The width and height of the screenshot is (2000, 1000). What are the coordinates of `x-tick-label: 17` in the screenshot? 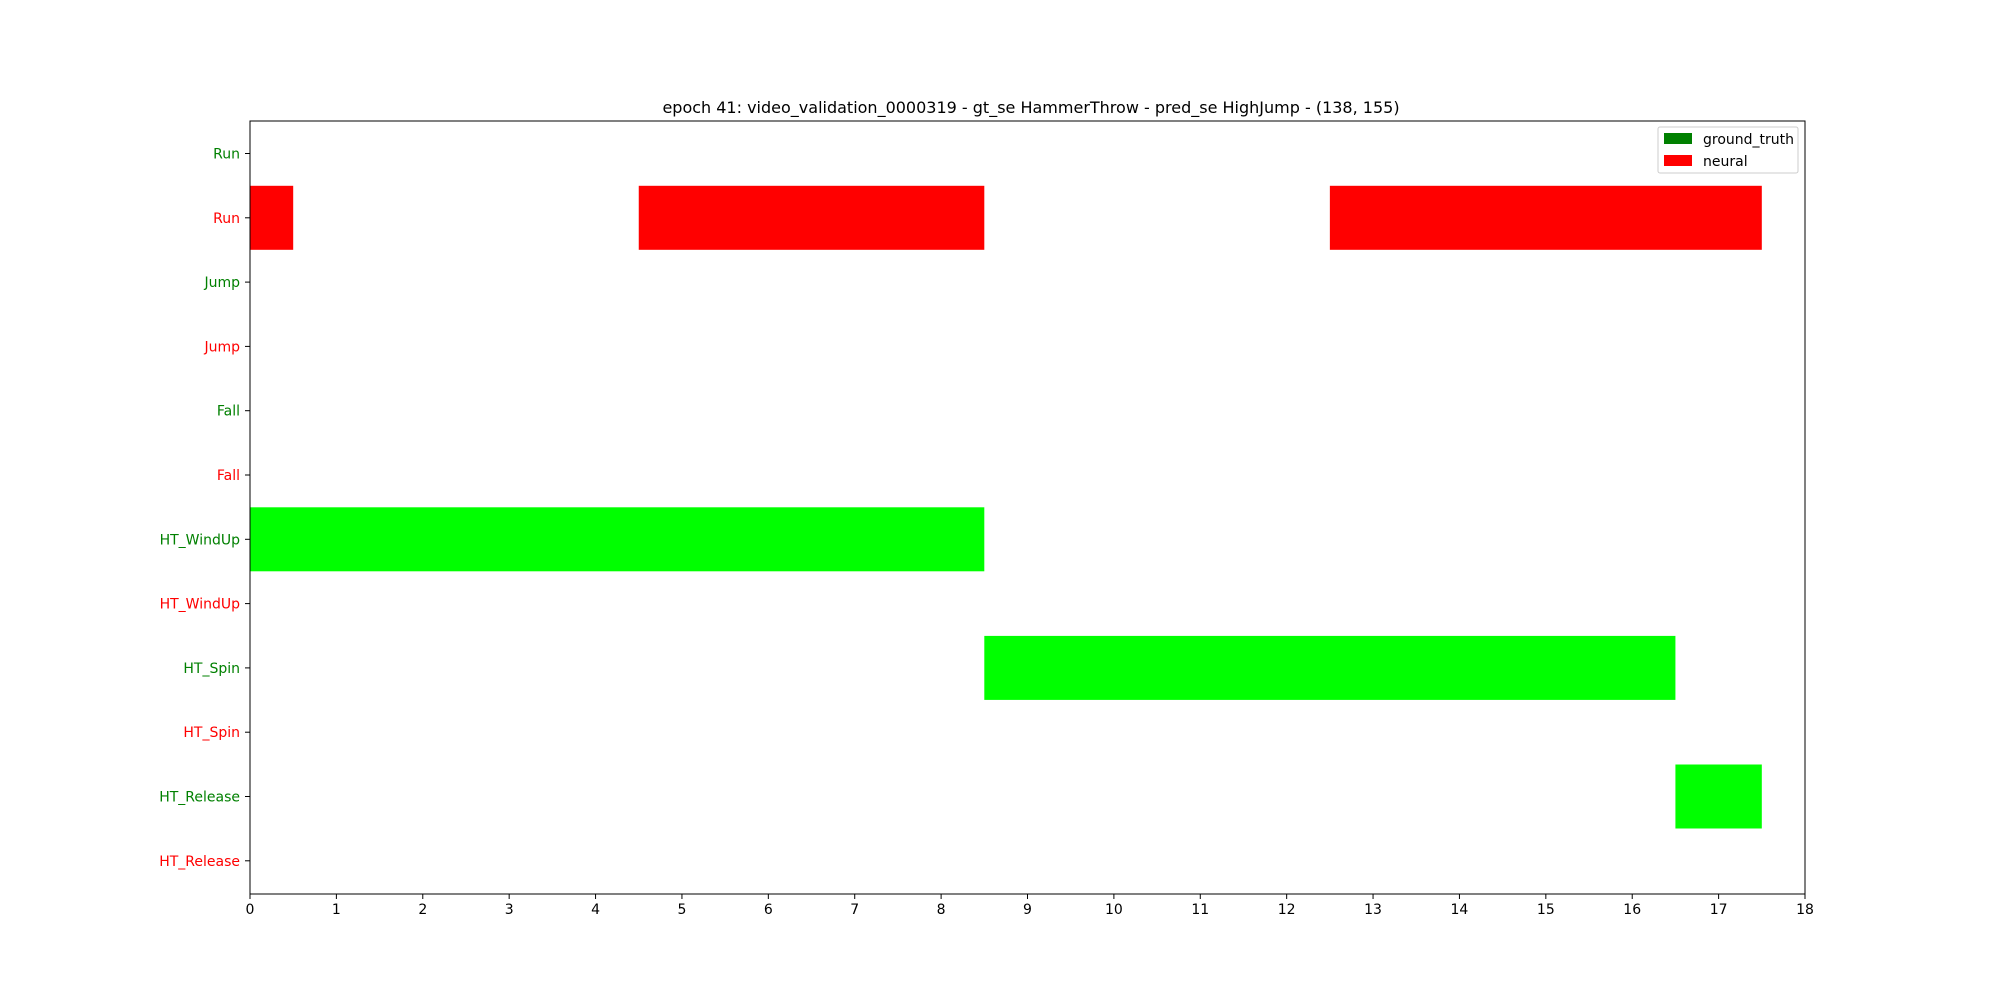 It's located at (1719, 910).